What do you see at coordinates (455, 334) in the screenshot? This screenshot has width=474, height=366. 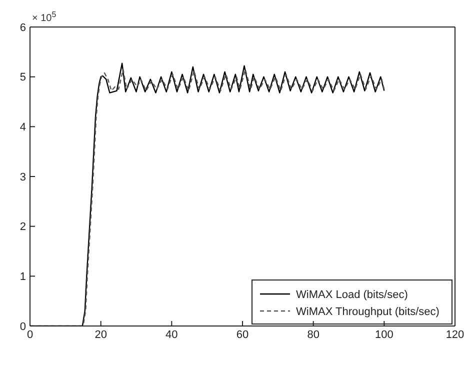 I see `x-tick-label: 120` at bounding box center [455, 334].